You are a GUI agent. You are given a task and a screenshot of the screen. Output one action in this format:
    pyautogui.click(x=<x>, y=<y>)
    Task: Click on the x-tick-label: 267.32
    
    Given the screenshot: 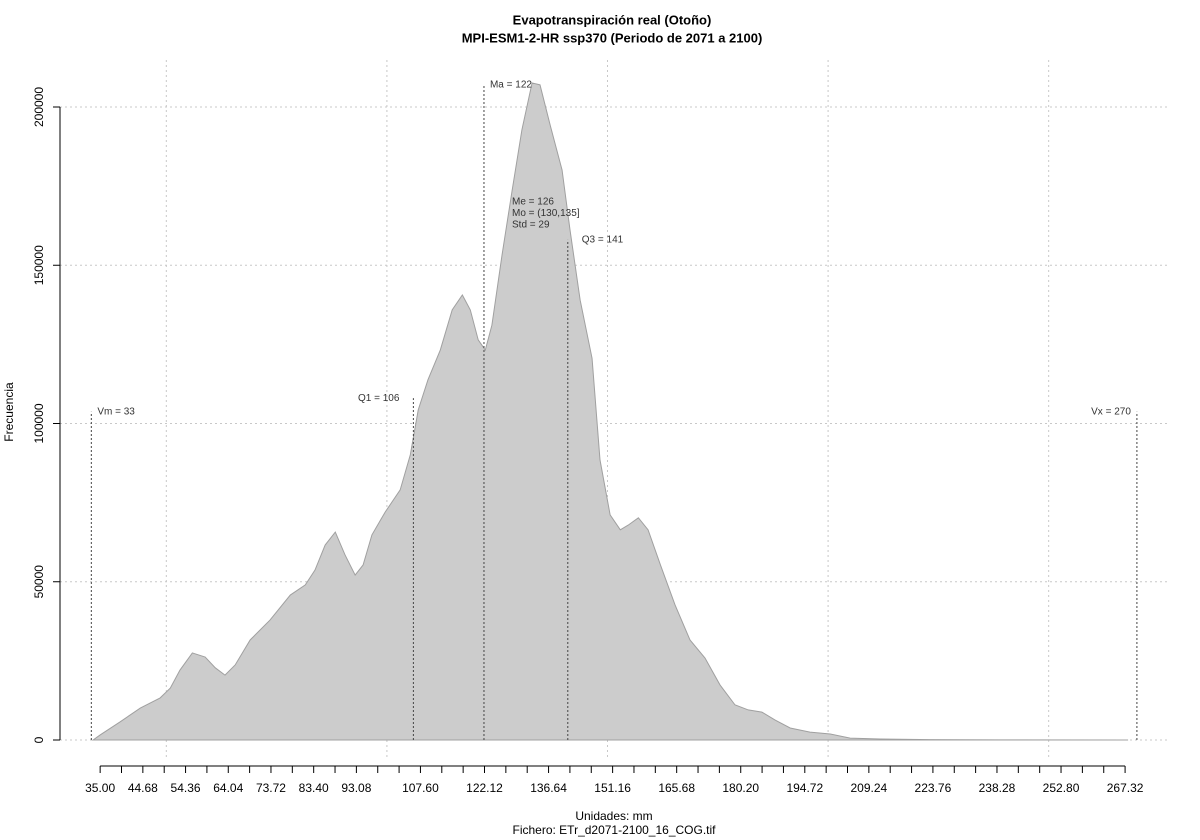 What is the action you would take?
    pyautogui.click(x=1125, y=788)
    